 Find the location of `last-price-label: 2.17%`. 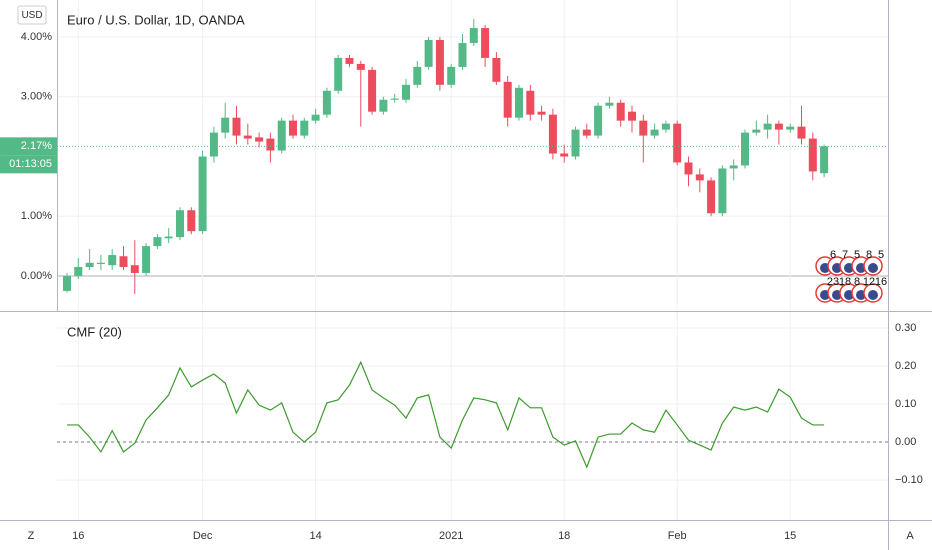

last-price-label: 2.17% is located at coordinates (36, 146).